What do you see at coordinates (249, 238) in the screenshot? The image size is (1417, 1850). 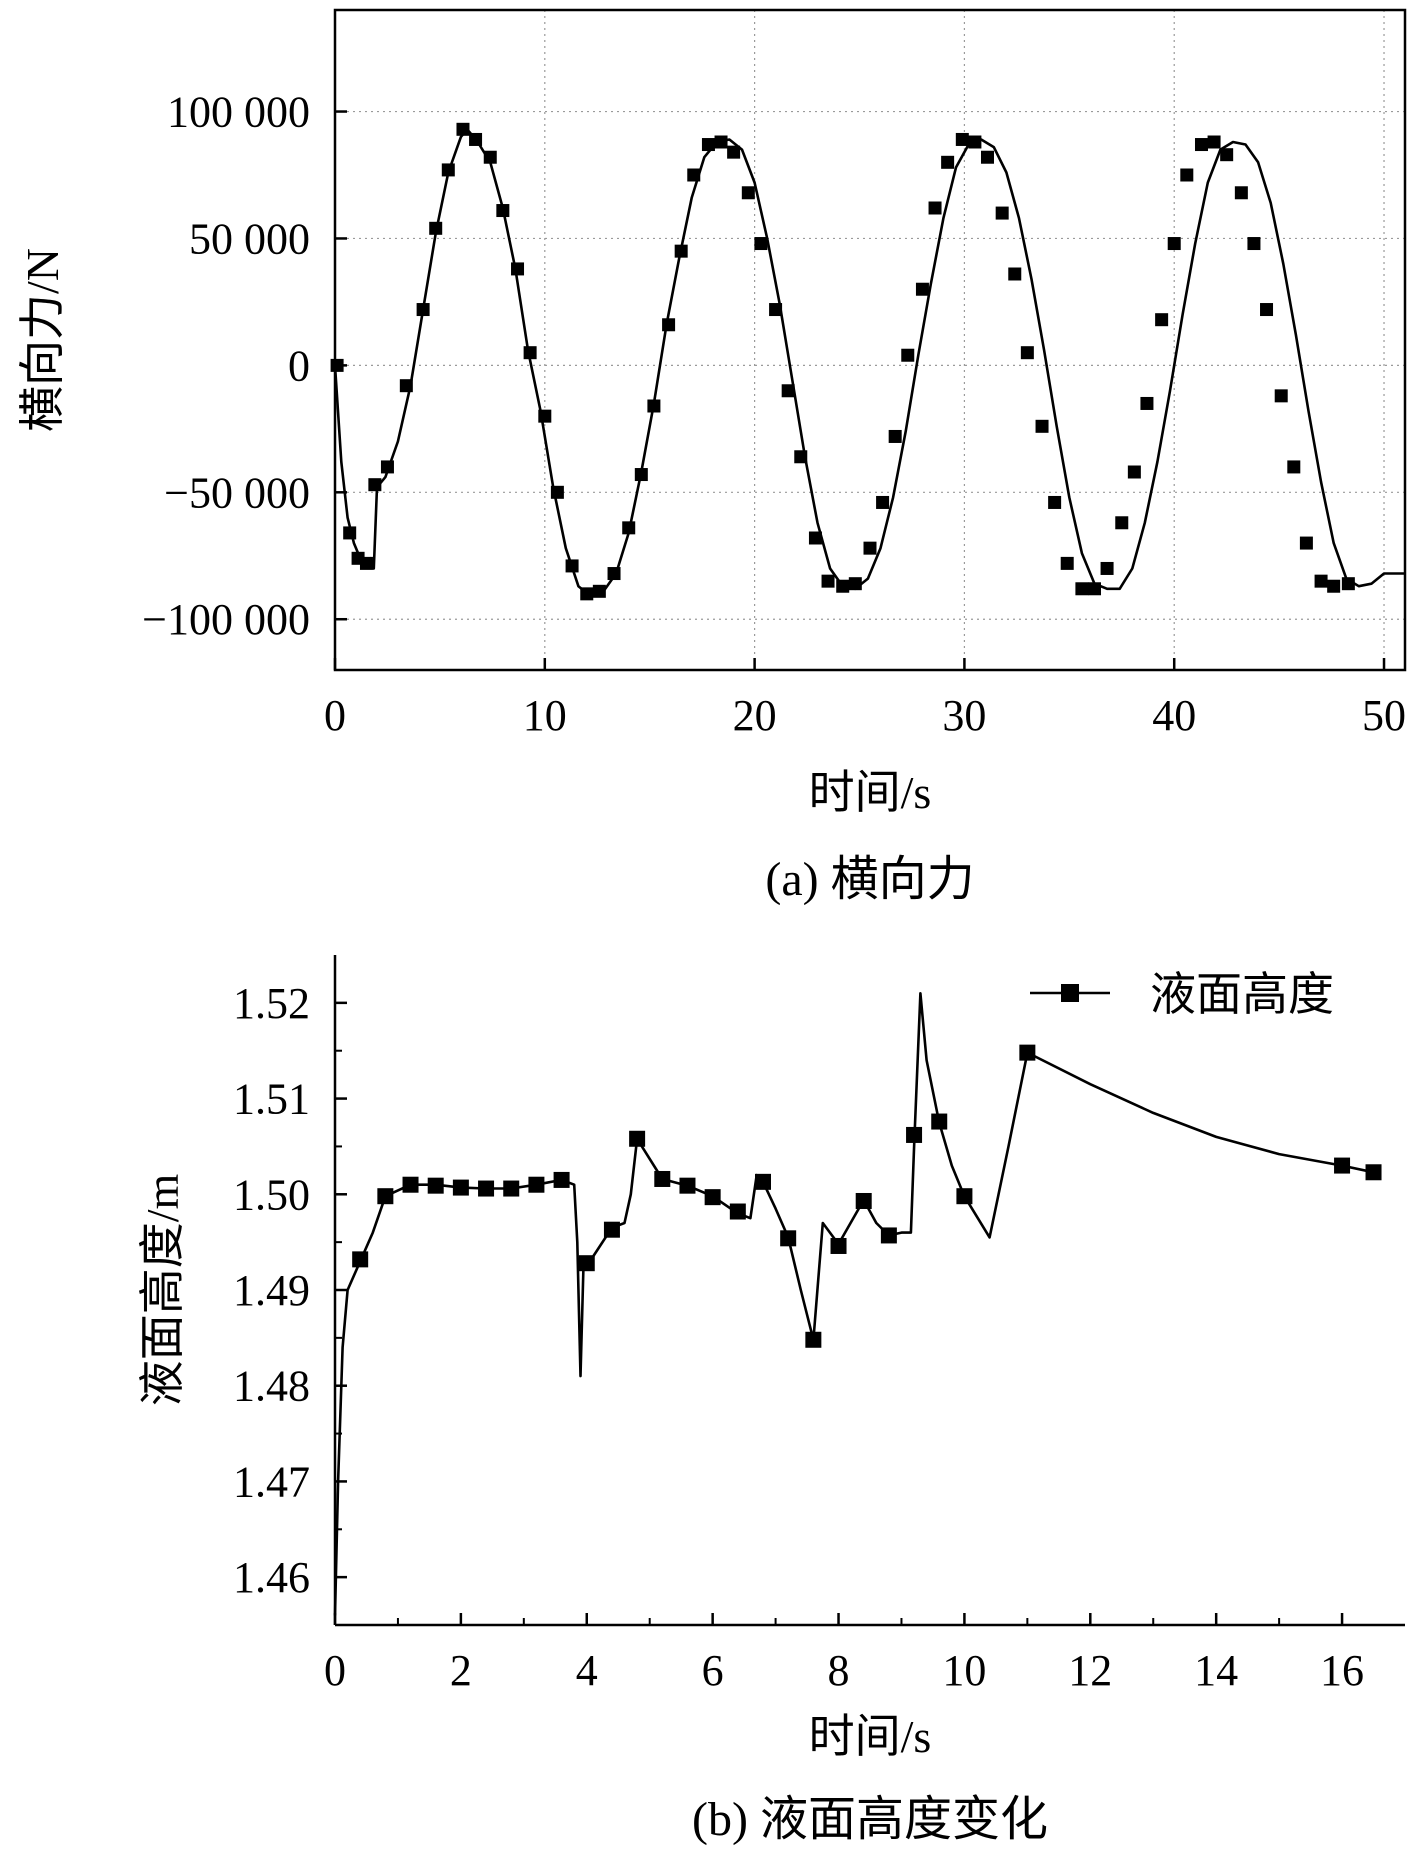 I see `y-tick-label: 50 000` at bounding box center [249, 238].